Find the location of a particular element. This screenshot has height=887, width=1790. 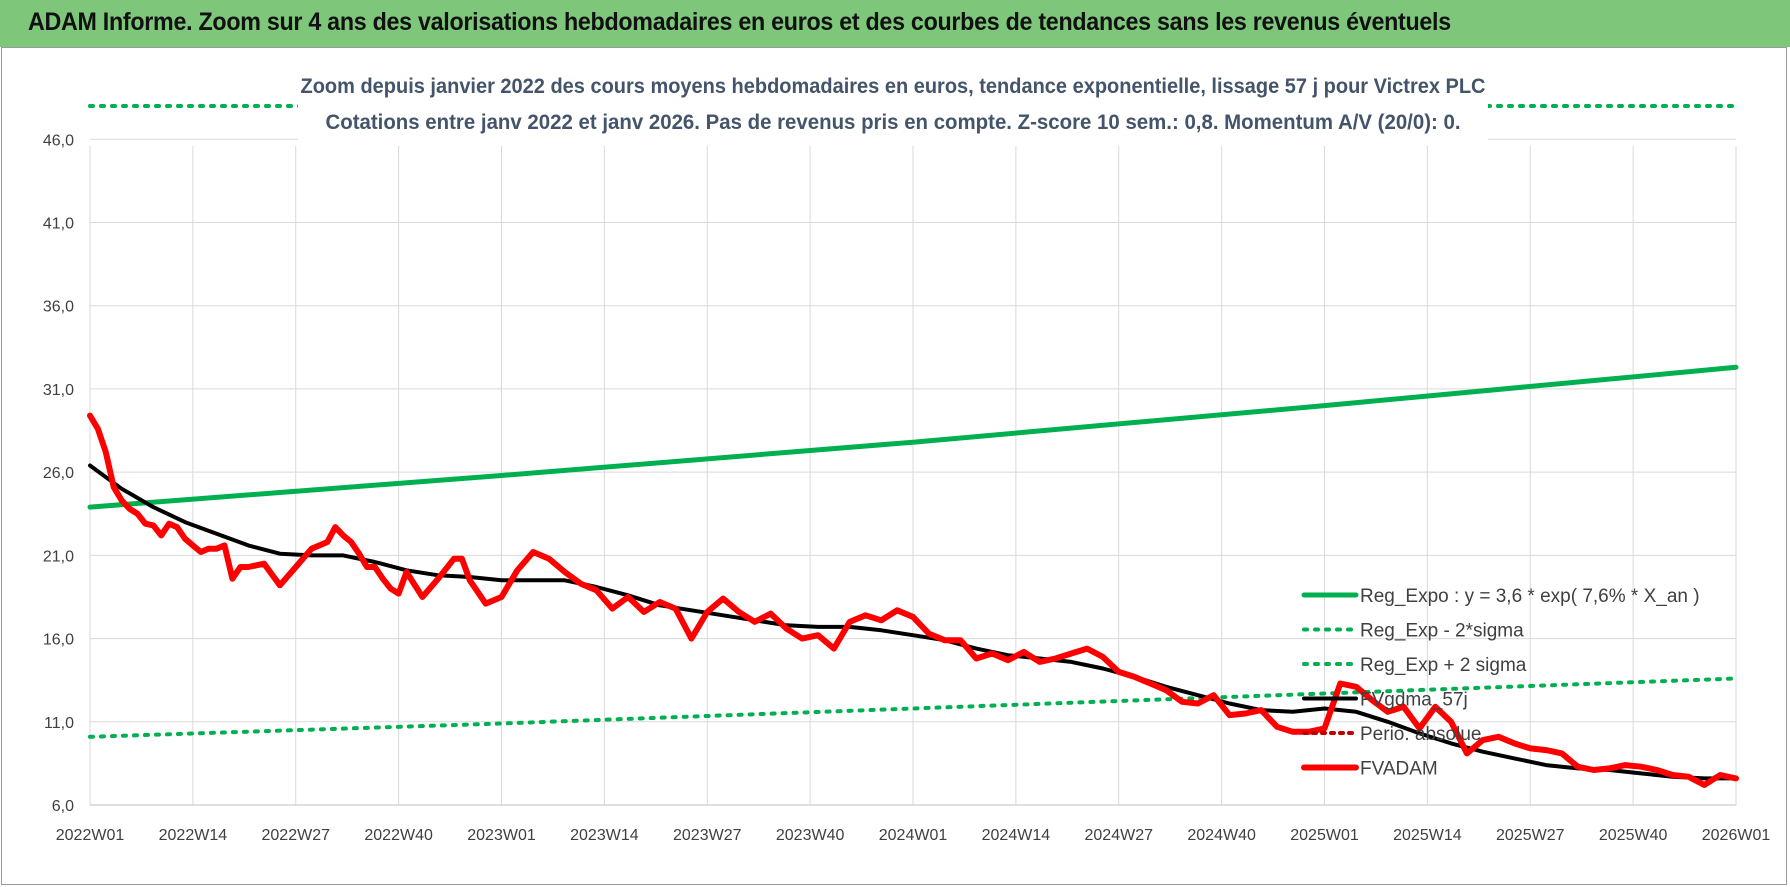

series-reg-exp-plus-2sigma-line is located at coordinates (913, 707).